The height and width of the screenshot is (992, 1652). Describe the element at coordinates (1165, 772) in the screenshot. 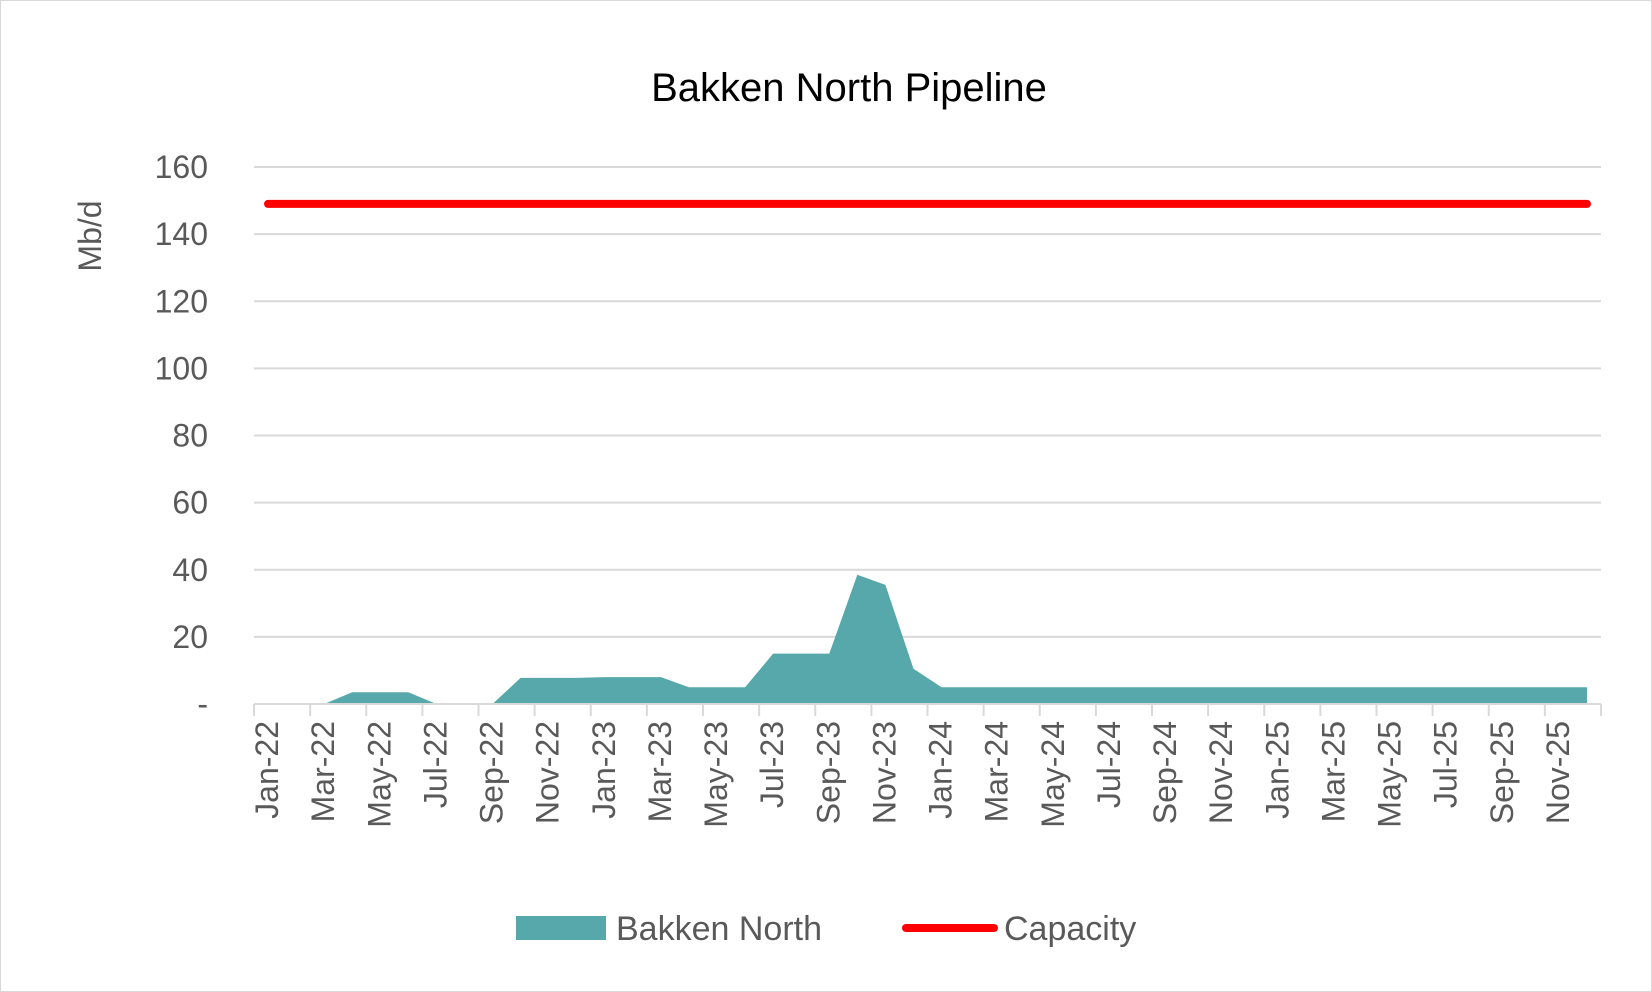

I see `x-tick-label: Sep-24` at that location.